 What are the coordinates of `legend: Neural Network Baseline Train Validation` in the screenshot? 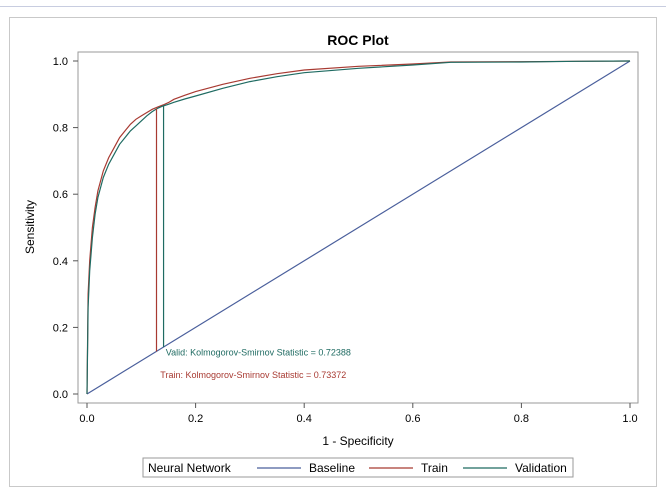 It's located at (358, 467).